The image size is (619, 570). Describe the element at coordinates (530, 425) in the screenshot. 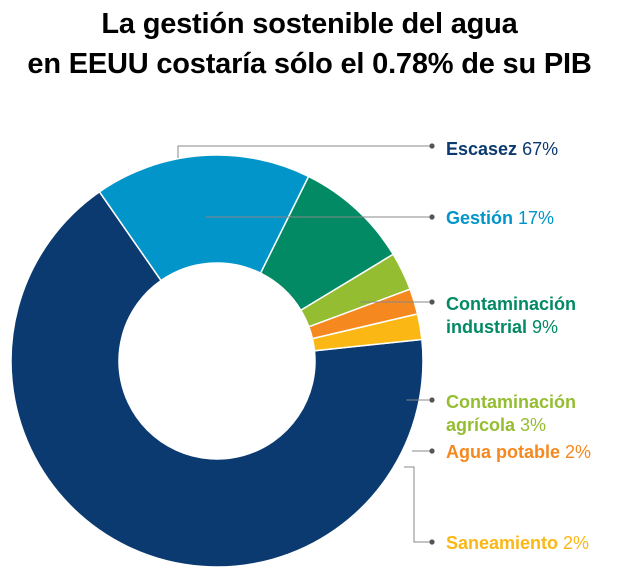

I see `label-value-contaminacion-agricola: 3%` at that location.